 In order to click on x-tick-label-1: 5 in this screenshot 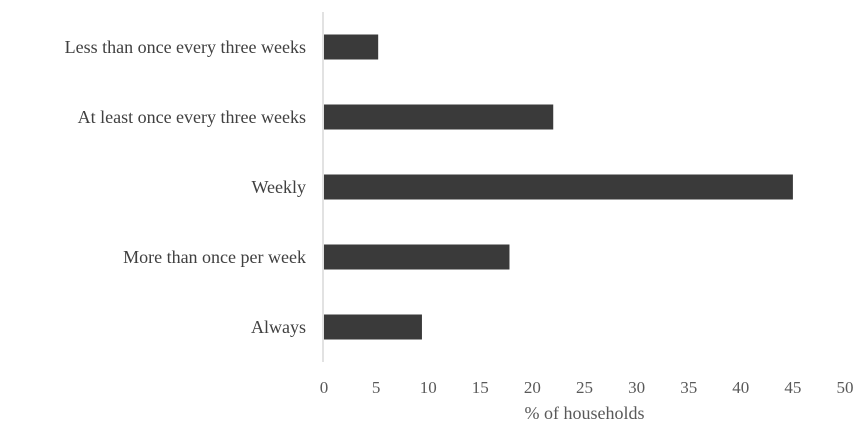, I will do `click(376, 387)`.